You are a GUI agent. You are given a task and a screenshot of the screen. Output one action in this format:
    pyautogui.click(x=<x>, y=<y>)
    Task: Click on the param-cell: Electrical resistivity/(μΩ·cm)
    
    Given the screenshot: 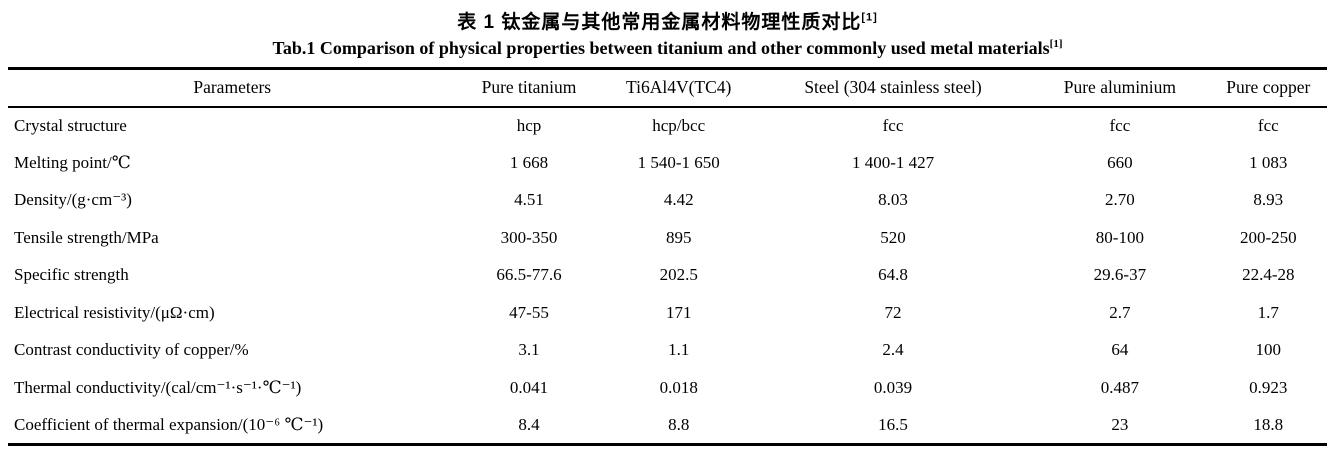 What is the action you would take?
    pyautogui.click(x=114, y=312)
    